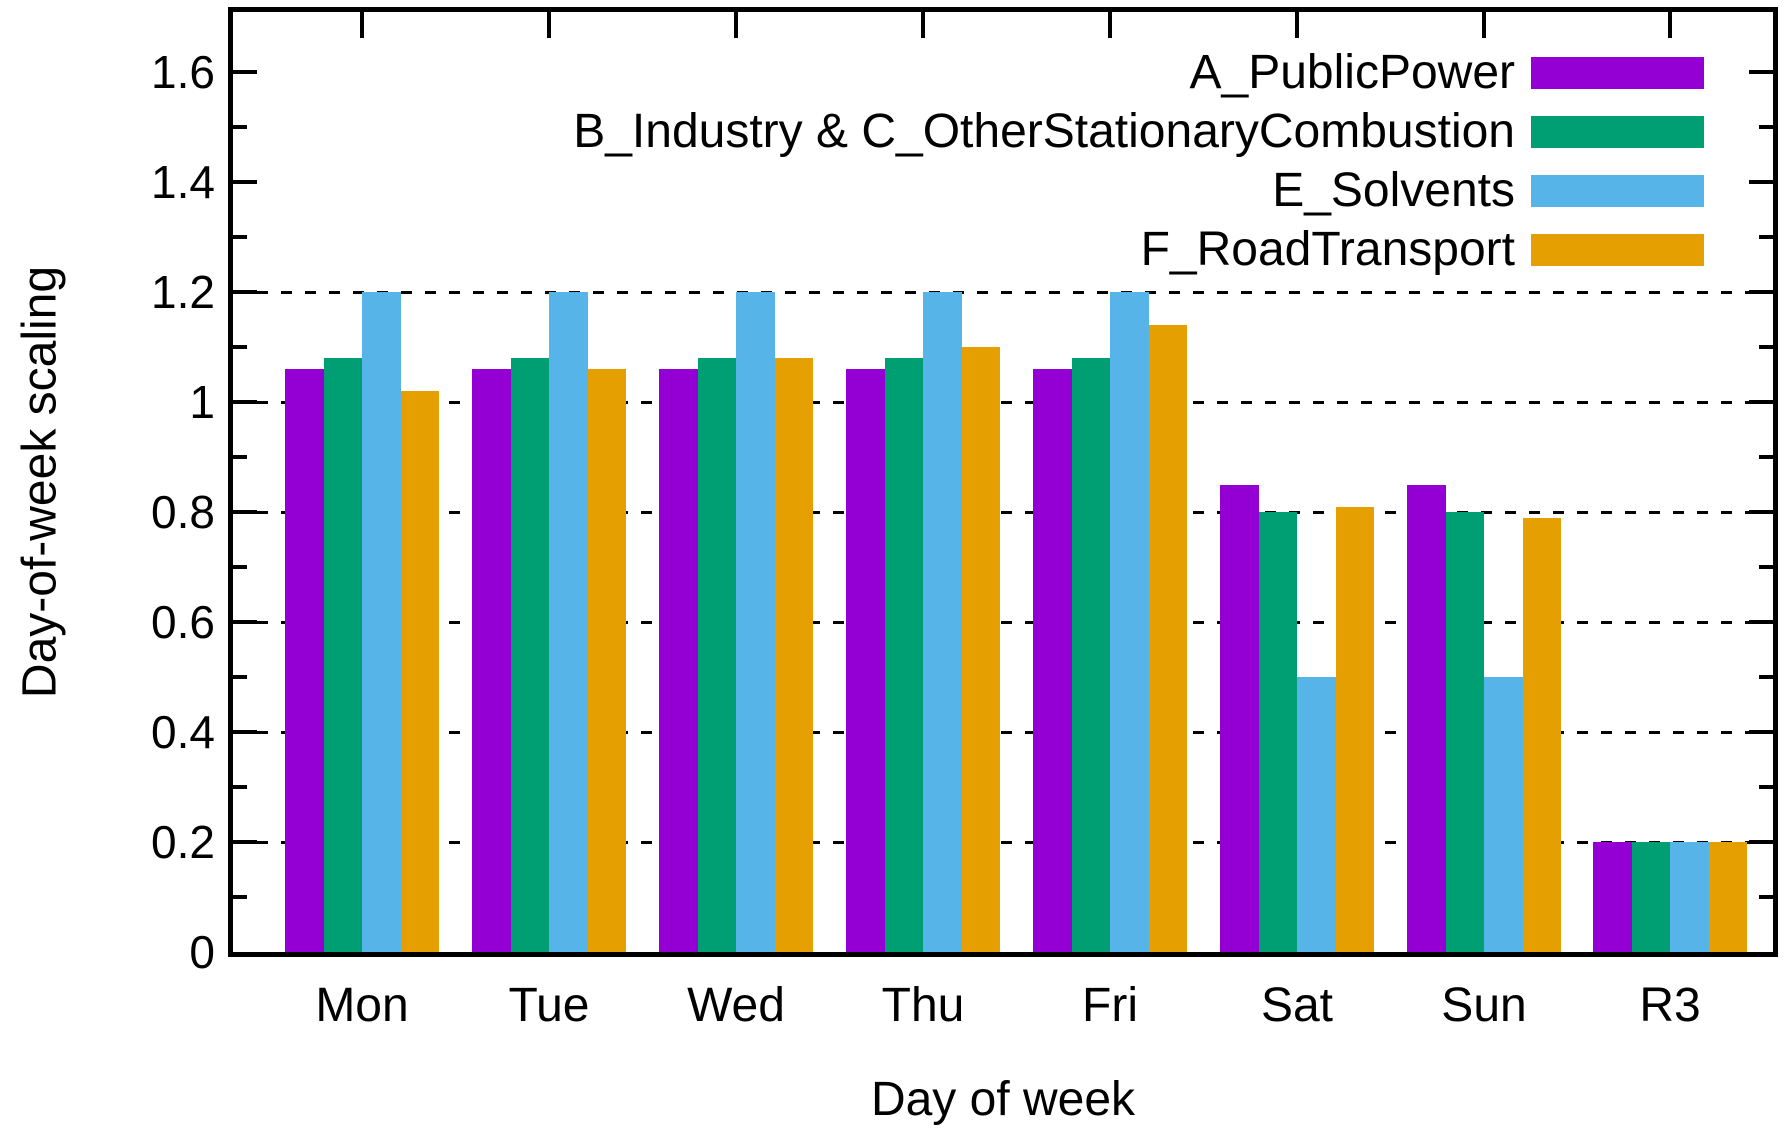 The height and width of the screenshot is (1146, 1784). Describe the element at coordinates (923, 1005) in the screenshot. I see `x-category-label: Thu` at that location.